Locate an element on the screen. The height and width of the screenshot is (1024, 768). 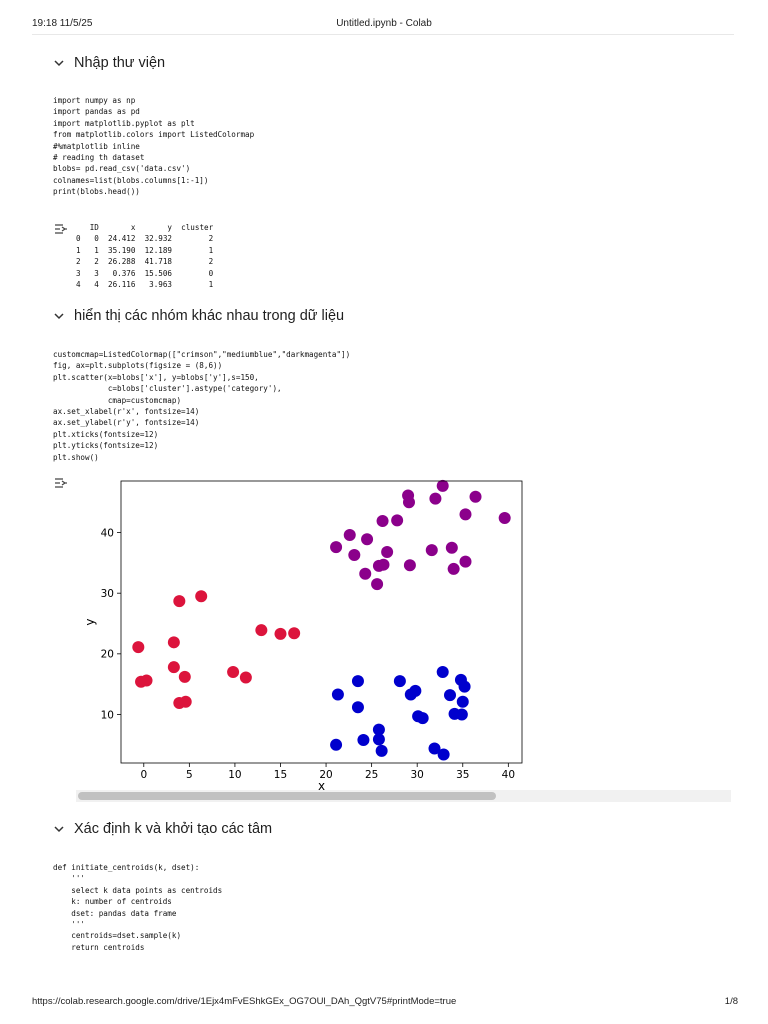
output-horizontal-scrollbar is located at coordinates (403, 796).